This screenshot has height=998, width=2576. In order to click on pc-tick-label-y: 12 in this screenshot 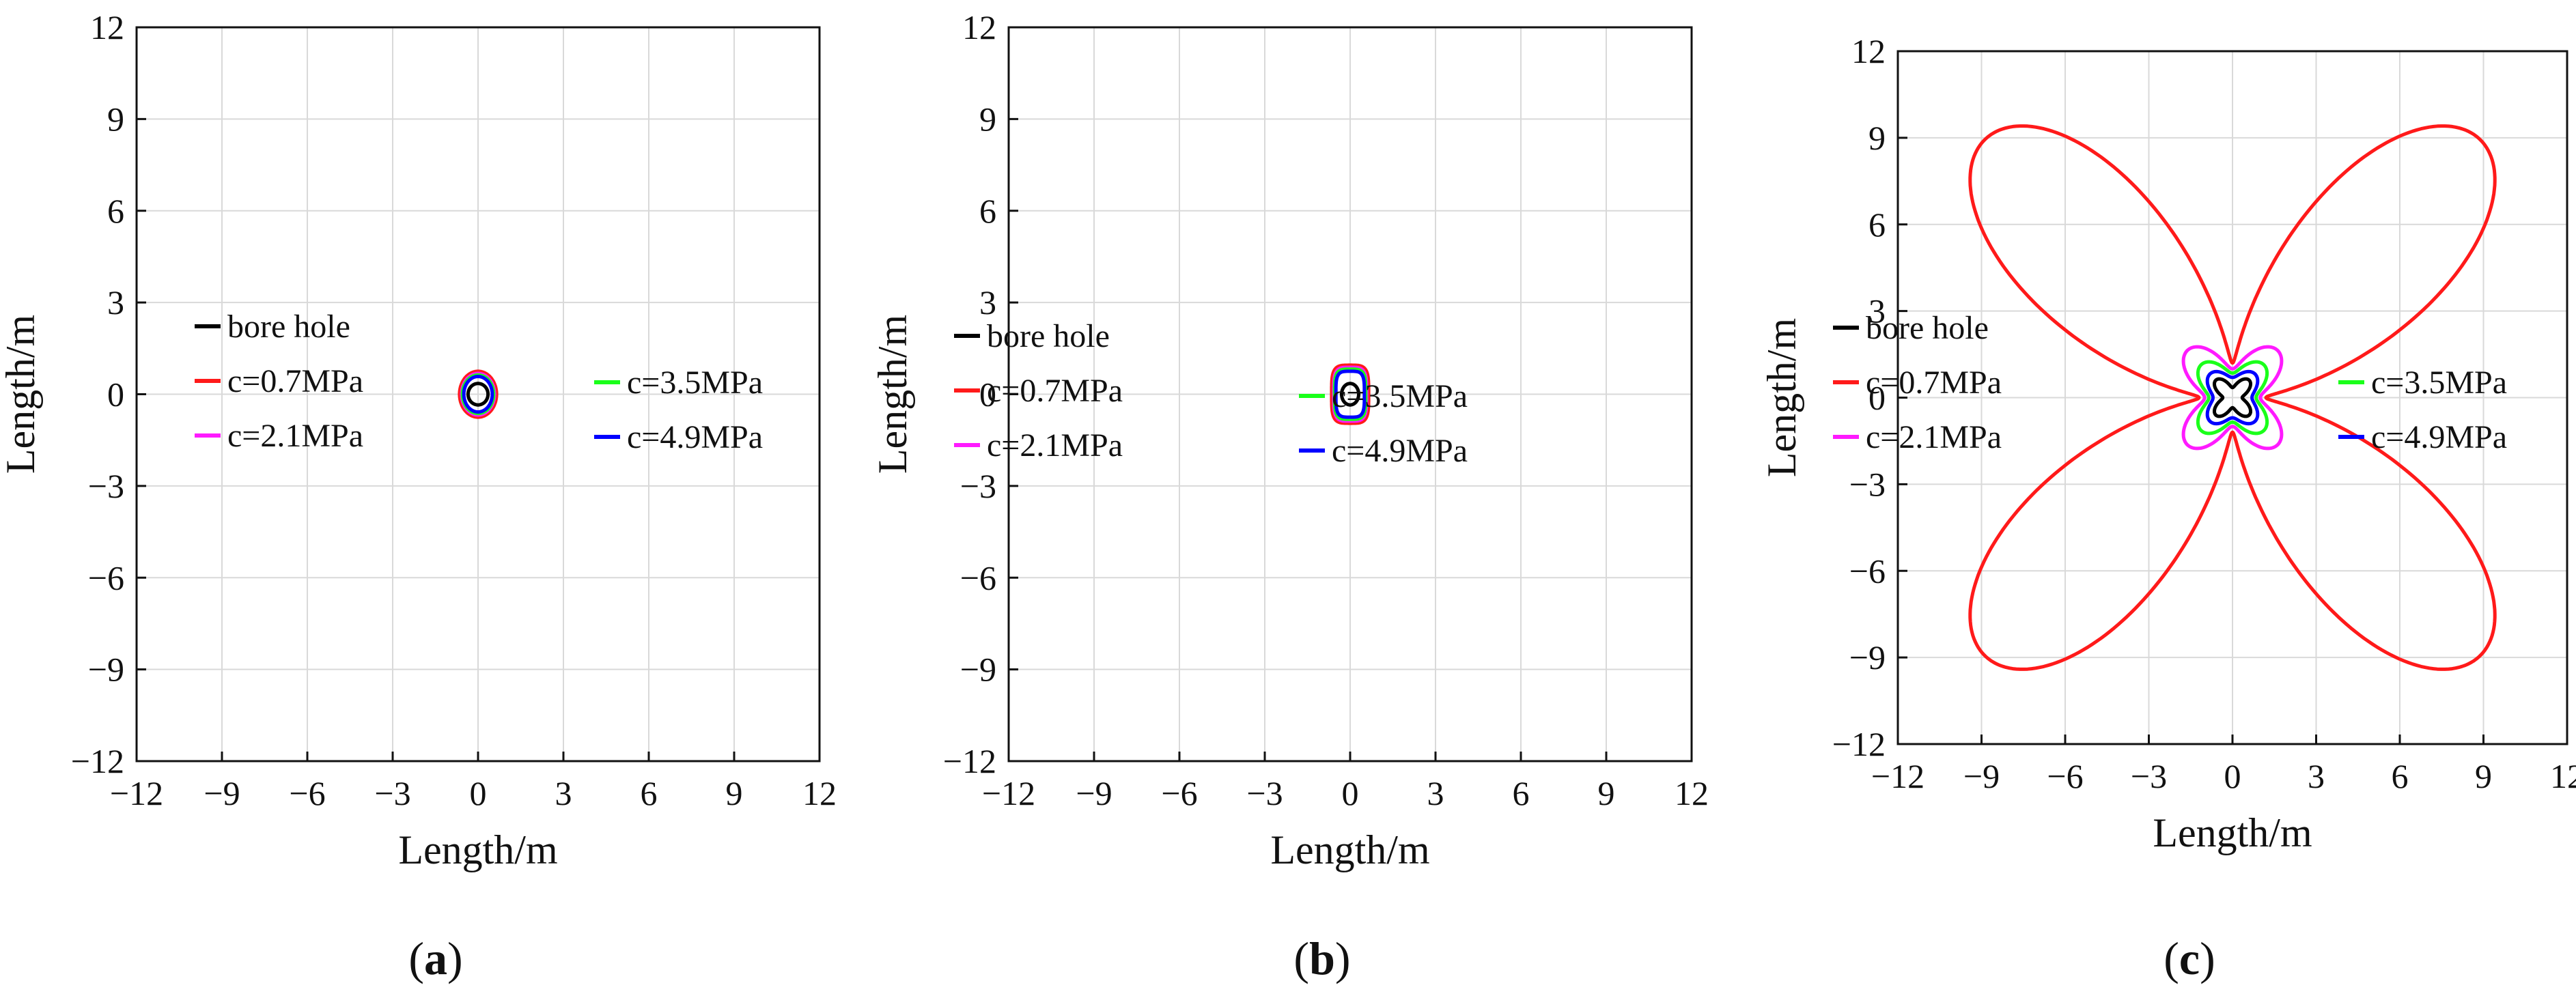, I will do `click(1868, 51)`.